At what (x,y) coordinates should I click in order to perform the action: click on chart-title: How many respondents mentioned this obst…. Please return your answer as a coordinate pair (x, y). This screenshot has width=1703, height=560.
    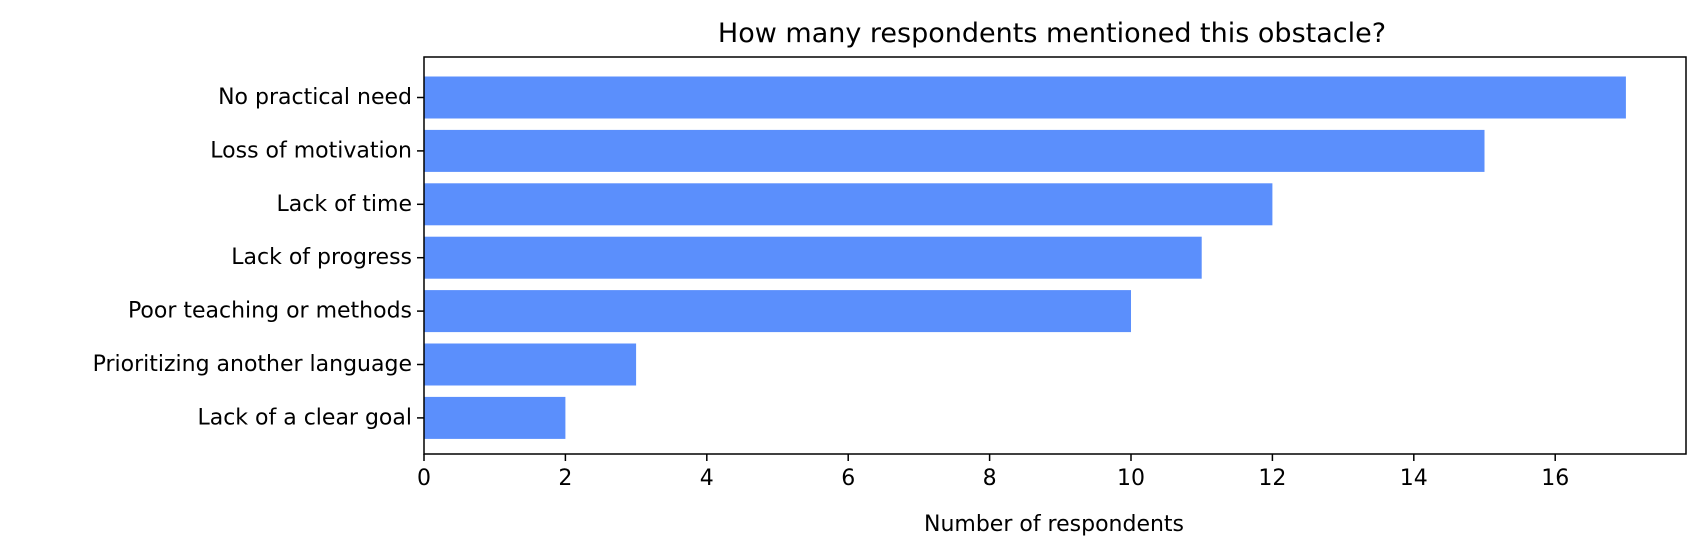
    Looking at the image, I should click on (1052, 33).